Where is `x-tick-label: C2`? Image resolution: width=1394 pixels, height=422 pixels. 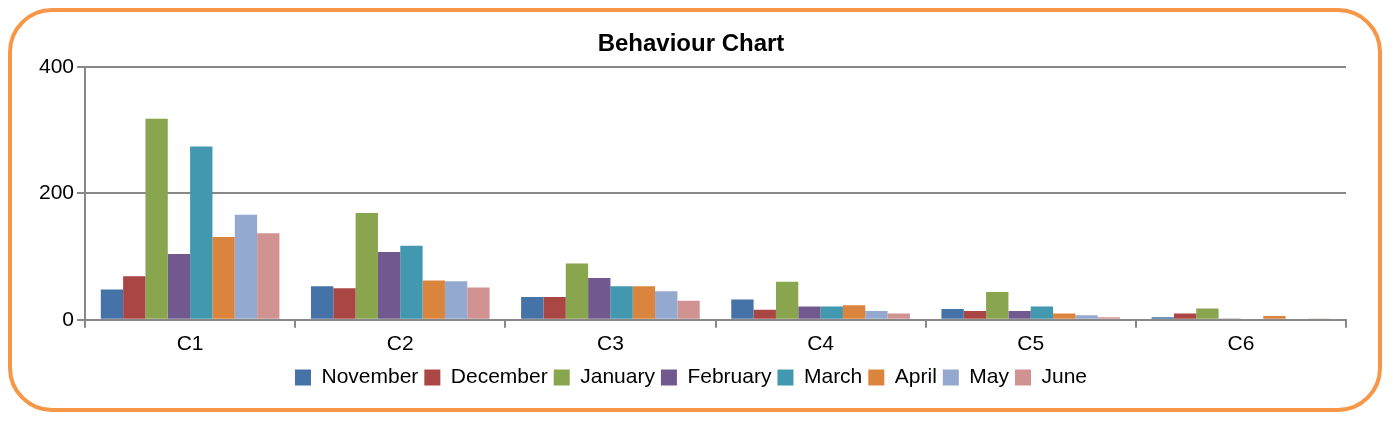
x-tick-label: C2 is located at coordinates (400, 343).